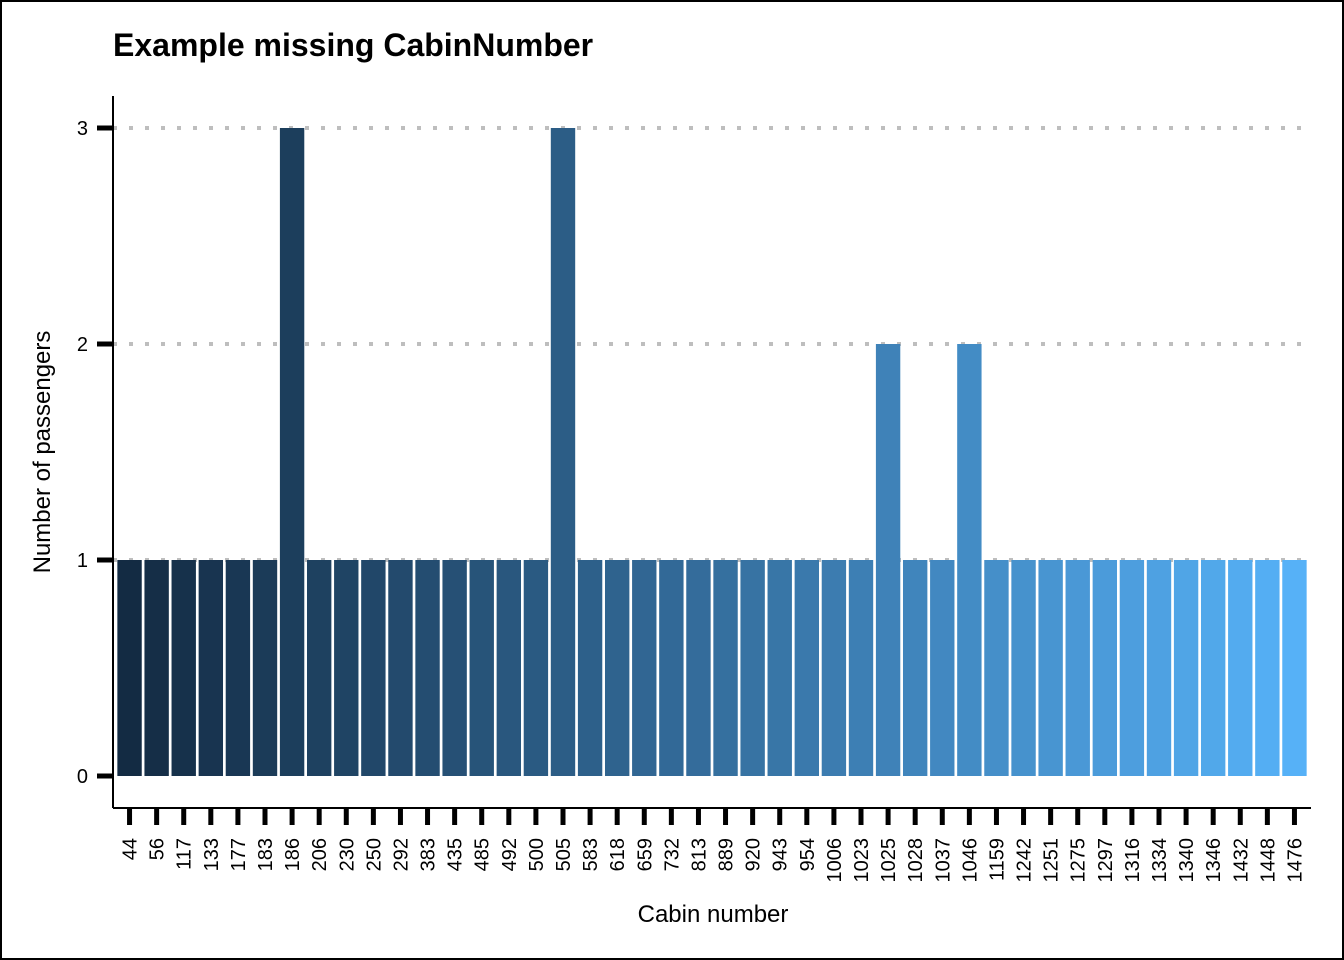  Describe the element at coordinates (483, 854) in the screenshot. I see `x-tick-label-485: 485` at that location.